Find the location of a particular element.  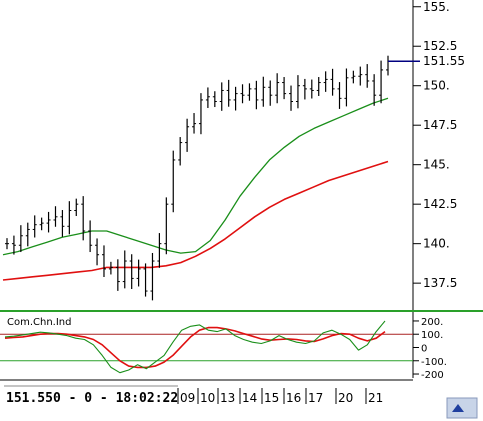

indicator-tick-label: 200. is located at coordinates (432, 322).